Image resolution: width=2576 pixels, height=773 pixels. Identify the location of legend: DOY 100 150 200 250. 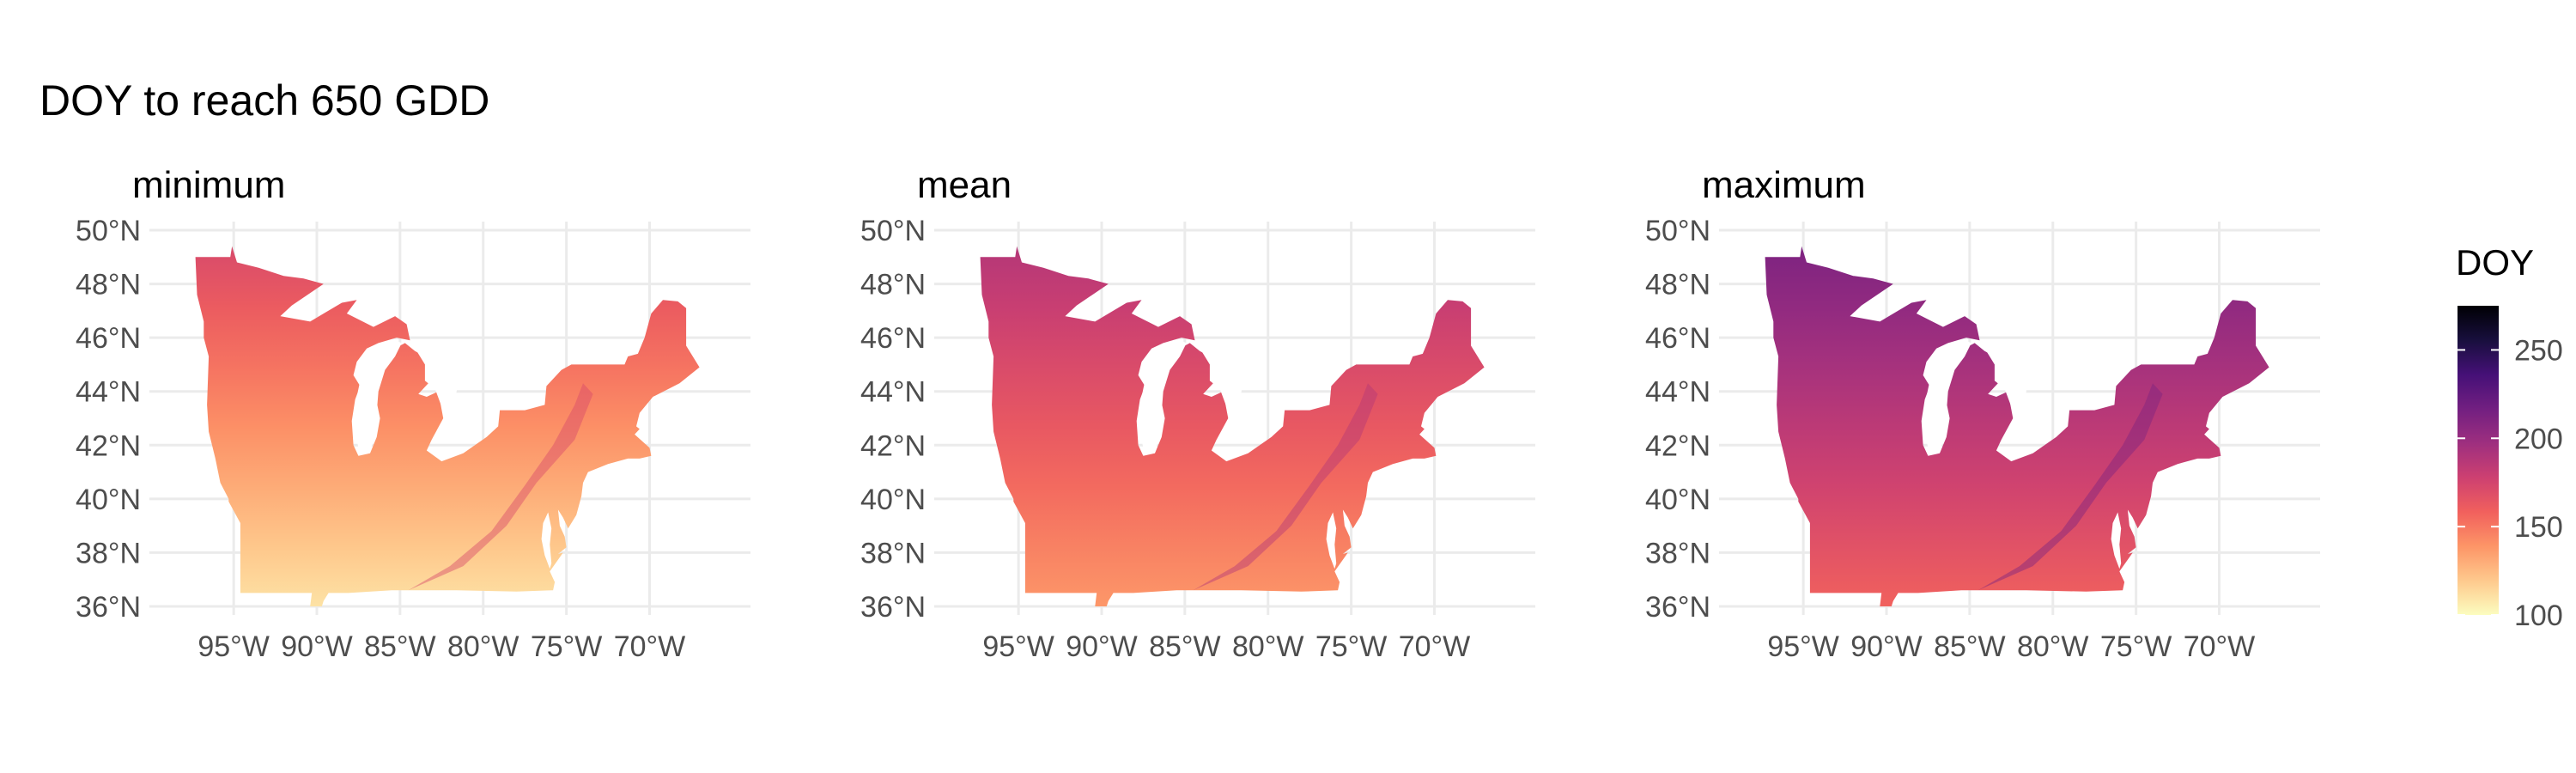
(2509, 437).